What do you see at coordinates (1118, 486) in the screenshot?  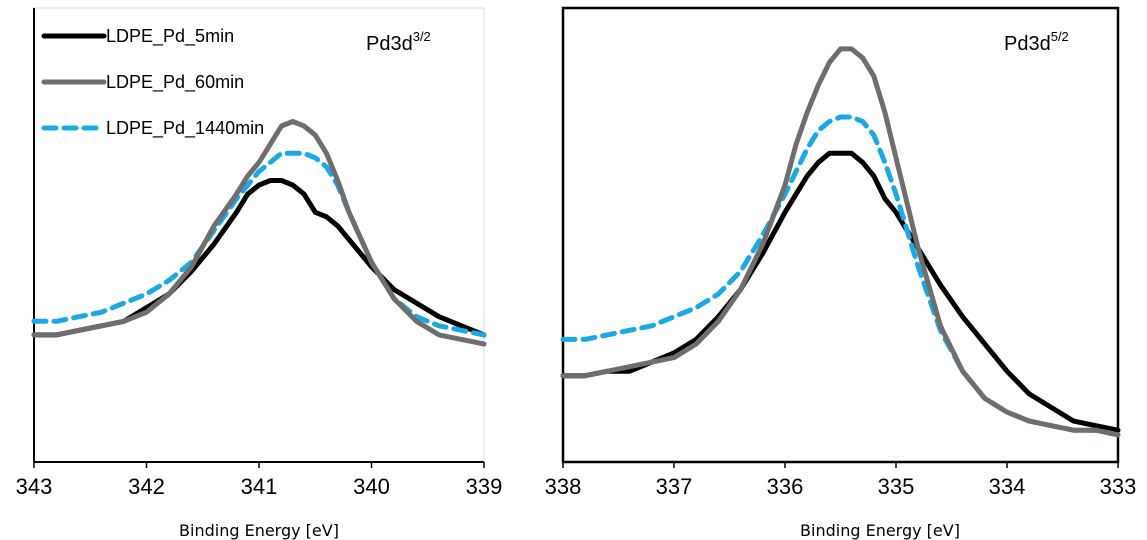 I see `x-tick-label: 333` at bounding box center [1118, 486].